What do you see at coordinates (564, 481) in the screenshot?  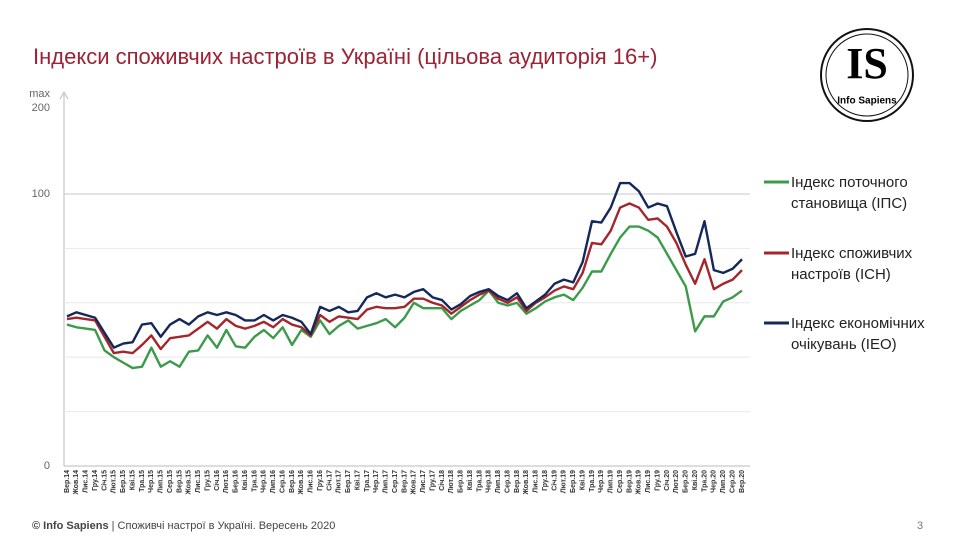 I see `x-tick-label: Лют.19` at bounding box center [564, 481].